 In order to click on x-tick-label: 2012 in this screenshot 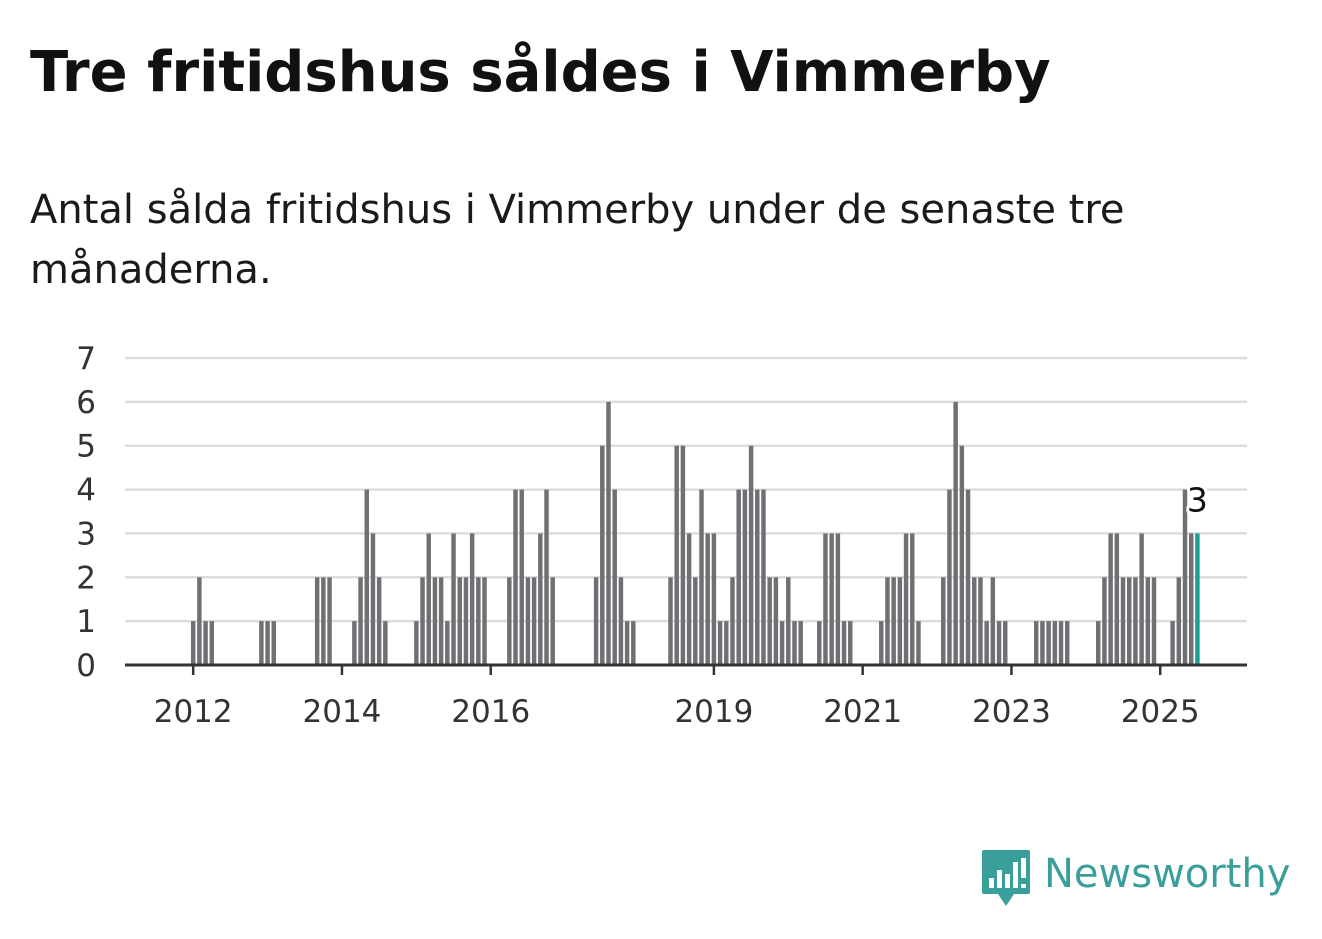, I will do `click(193, 712)`.